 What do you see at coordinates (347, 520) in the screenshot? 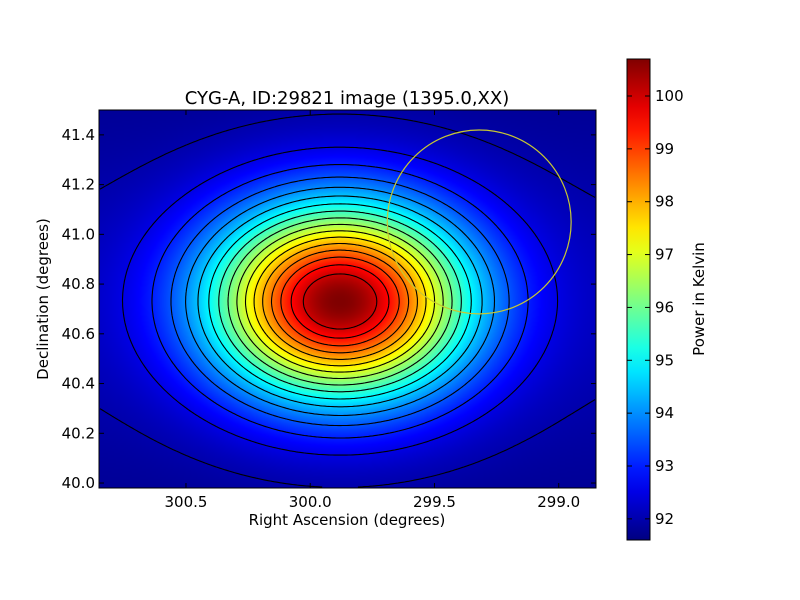
I see `x-axis-label: Right Ascension (degrees)` at bounding box center [347, 520].